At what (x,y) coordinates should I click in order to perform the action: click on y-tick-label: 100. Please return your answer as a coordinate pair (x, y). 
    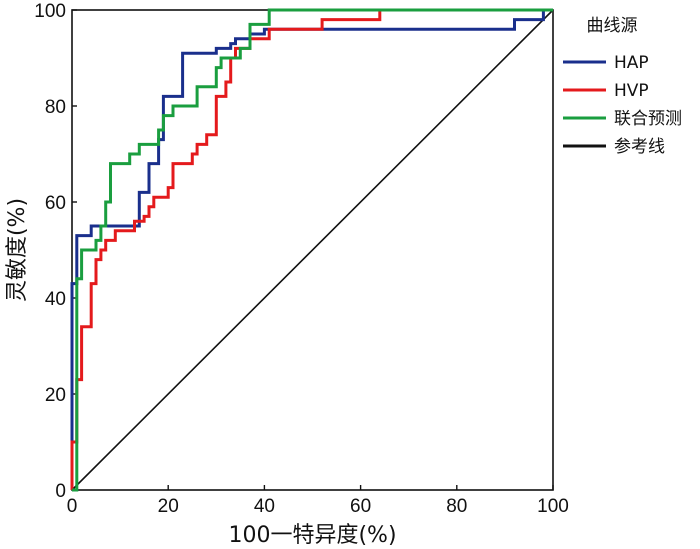
    Looking at the image, I should click on (50, 11).